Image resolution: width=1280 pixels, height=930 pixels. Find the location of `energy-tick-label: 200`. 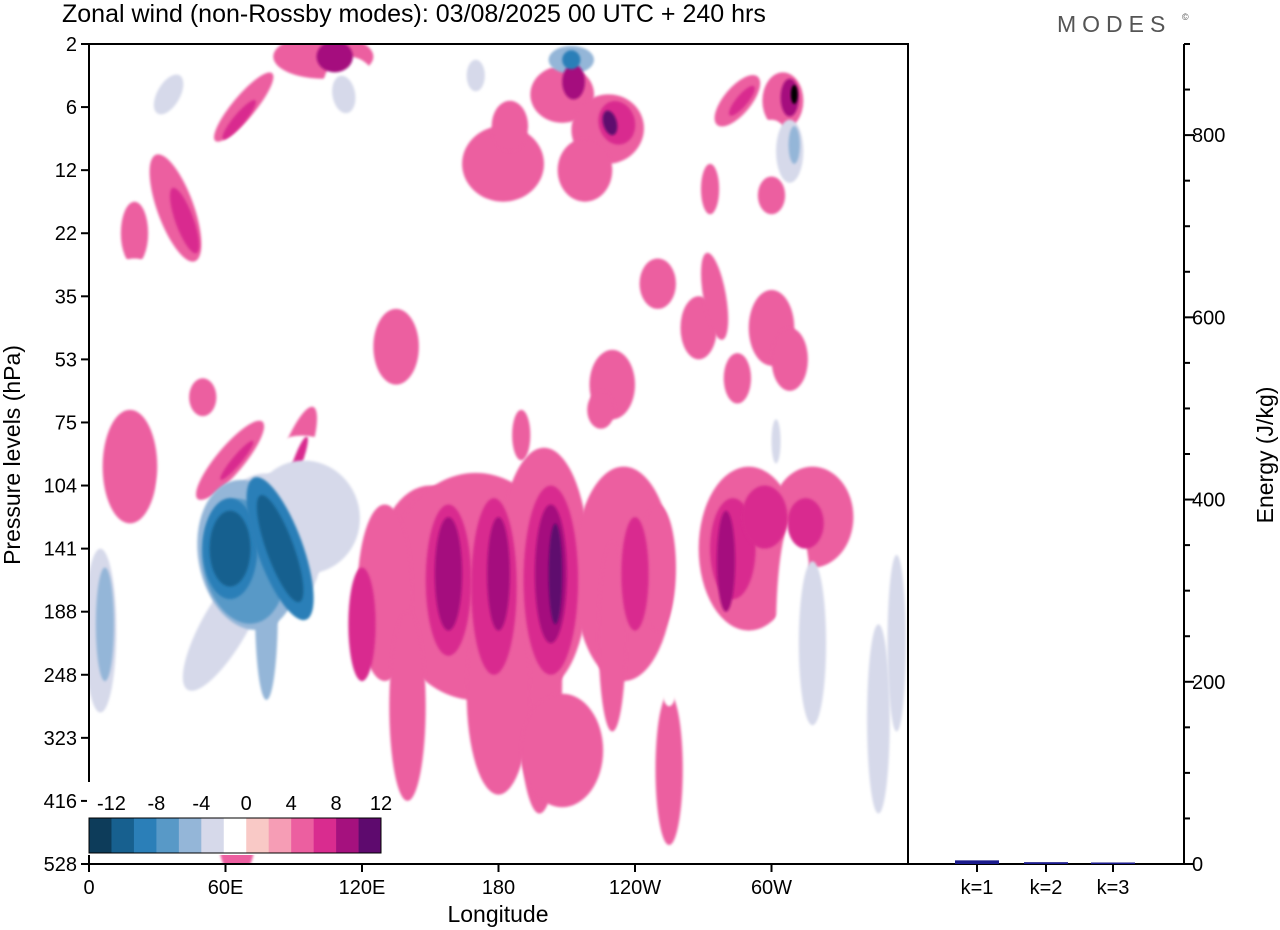

energy-tick-label: 200 is located at coordinates (1208, 683).